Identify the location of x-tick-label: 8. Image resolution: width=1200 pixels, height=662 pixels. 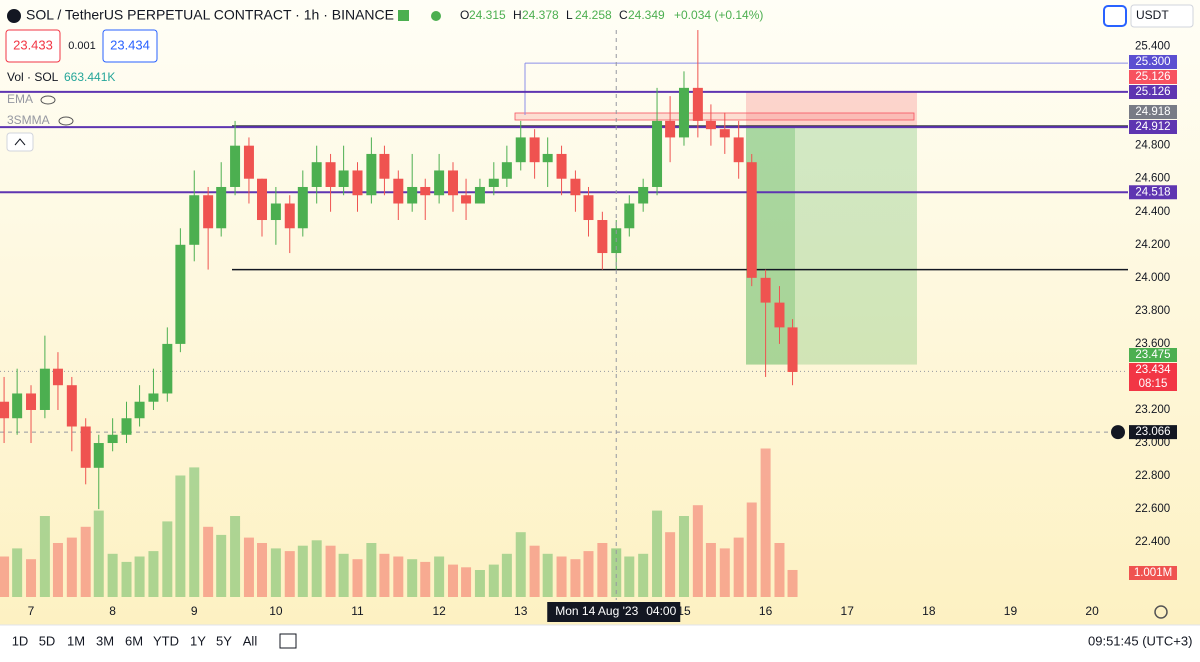
(112, 611).